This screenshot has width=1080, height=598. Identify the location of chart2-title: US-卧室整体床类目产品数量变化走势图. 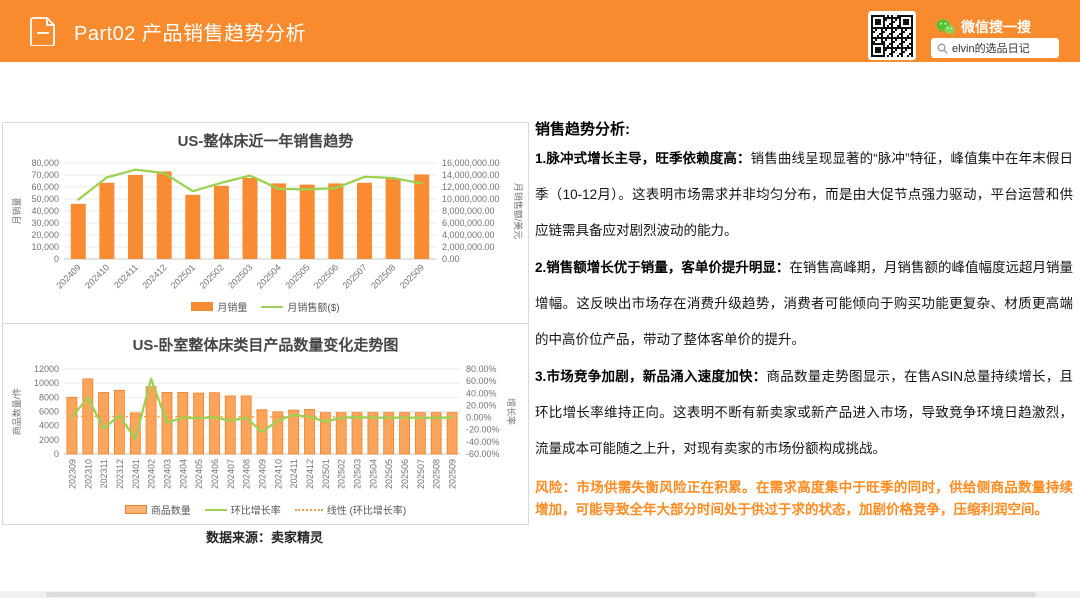
(265, 345).